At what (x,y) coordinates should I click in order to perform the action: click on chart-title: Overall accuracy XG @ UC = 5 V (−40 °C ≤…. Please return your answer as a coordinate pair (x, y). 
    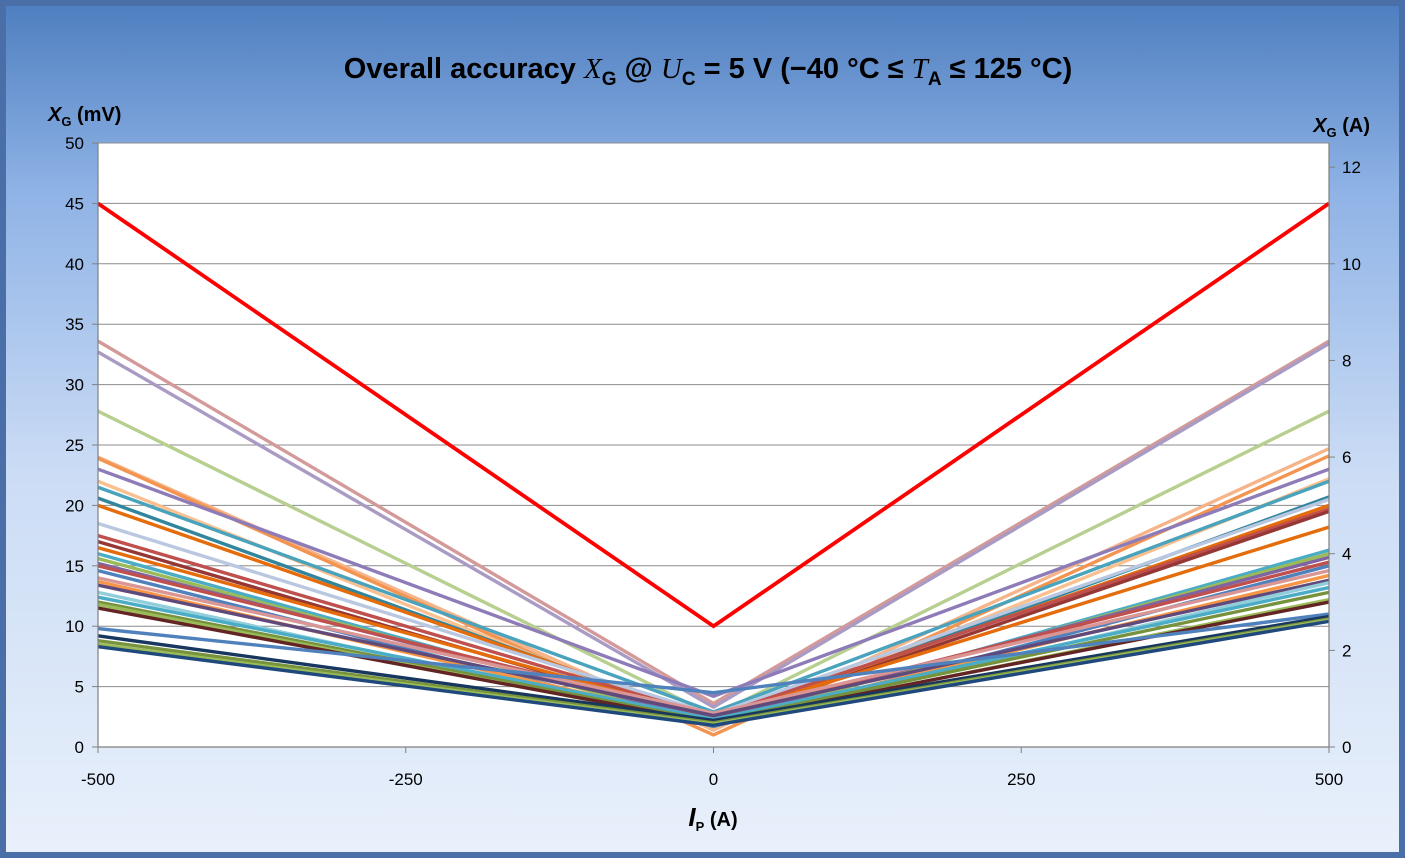
    Looking at the image, I should click on (708, 71).